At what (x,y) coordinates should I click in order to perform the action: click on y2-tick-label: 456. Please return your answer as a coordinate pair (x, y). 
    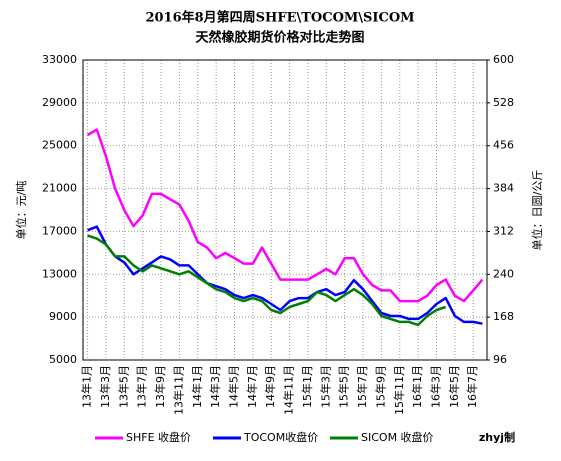
    Looking at the image, I should click on (503, 145).